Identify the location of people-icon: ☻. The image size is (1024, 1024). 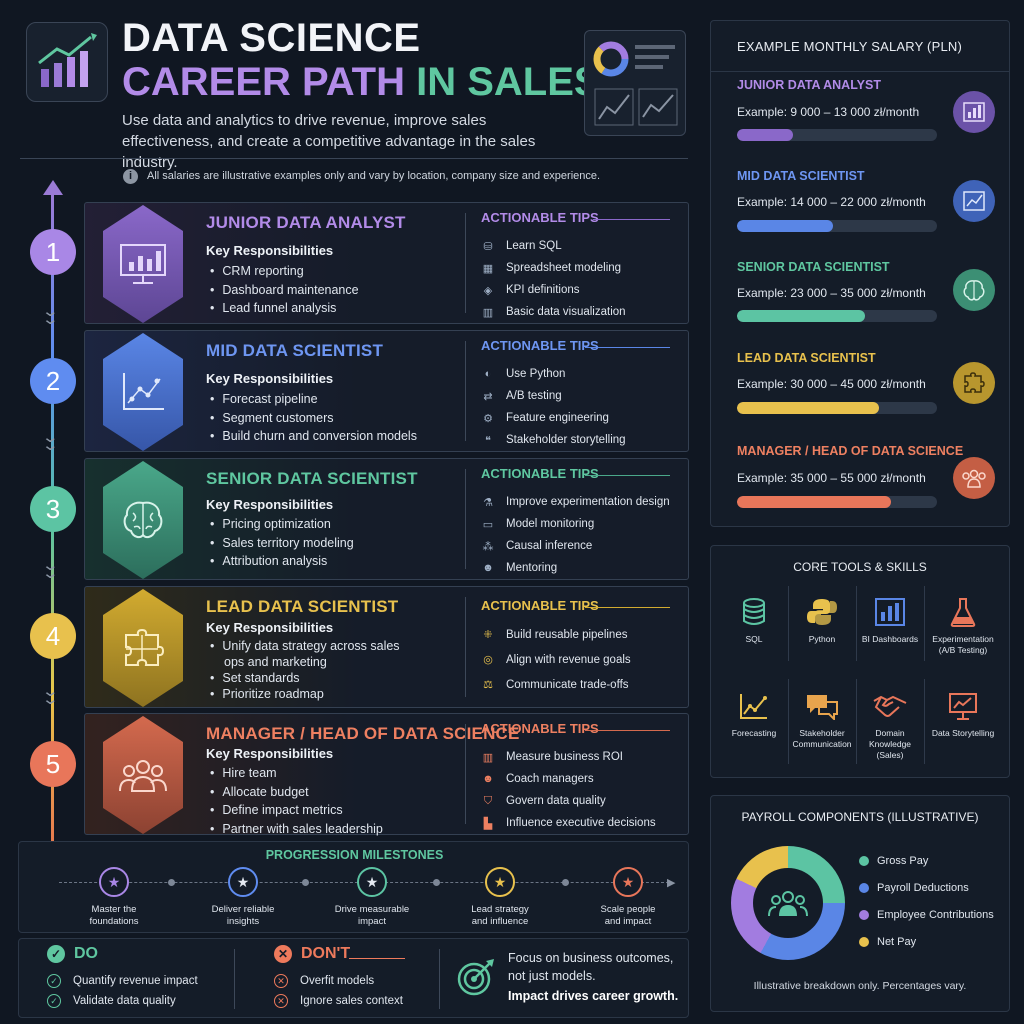
(488, 779).